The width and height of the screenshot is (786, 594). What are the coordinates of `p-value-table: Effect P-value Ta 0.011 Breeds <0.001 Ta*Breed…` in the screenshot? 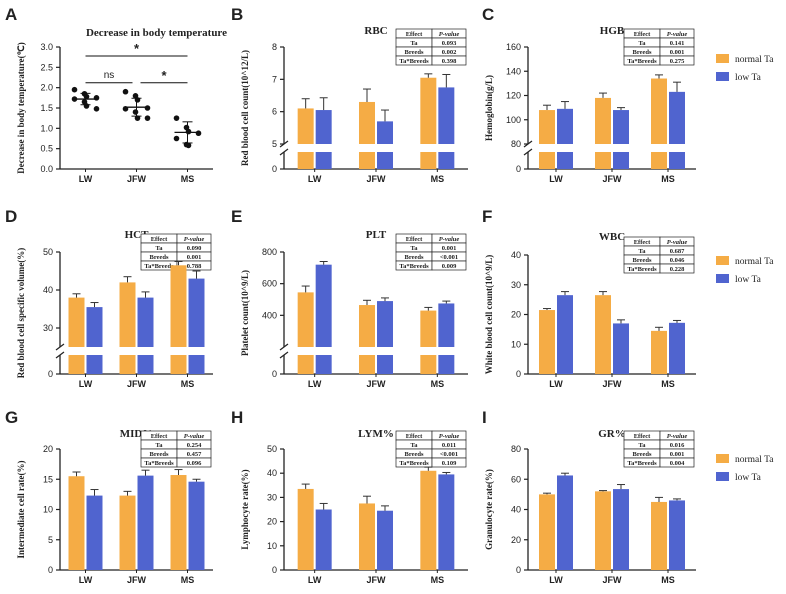 It's located at (431, 449).